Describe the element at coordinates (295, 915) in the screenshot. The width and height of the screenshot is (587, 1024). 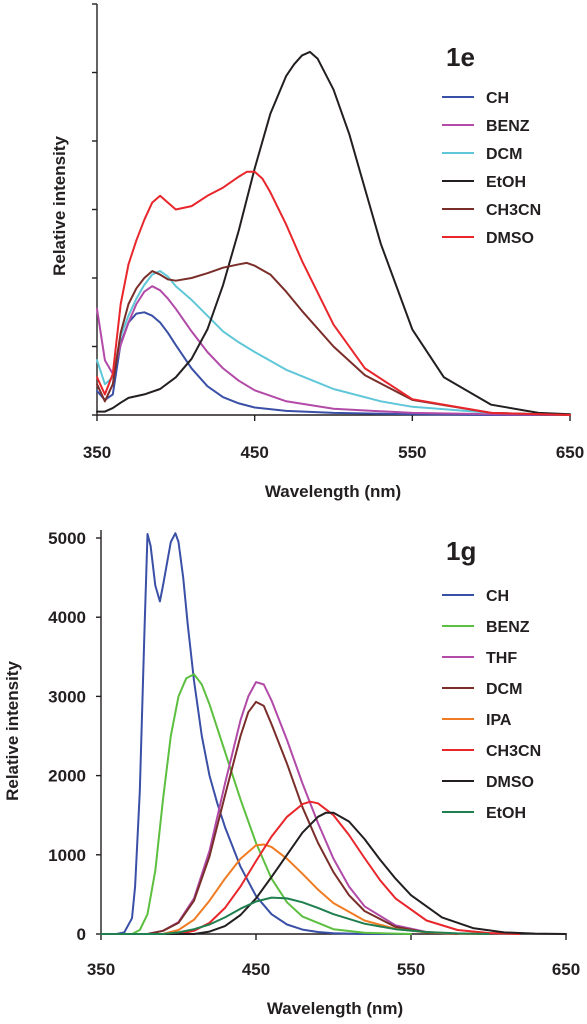
I see `series-line-etoh` at that location.